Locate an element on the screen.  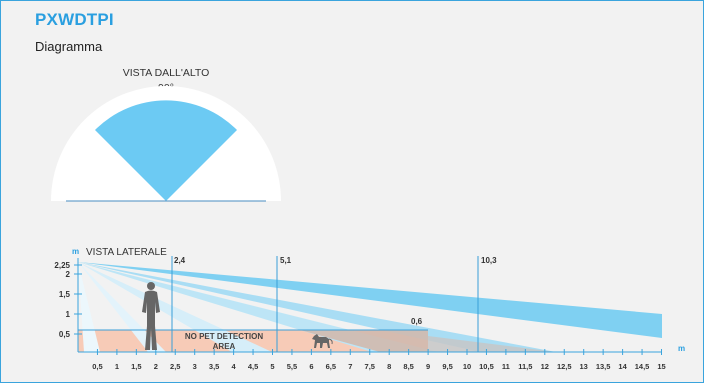
x-tick-label: 4 is located at coordinates (234, 366).